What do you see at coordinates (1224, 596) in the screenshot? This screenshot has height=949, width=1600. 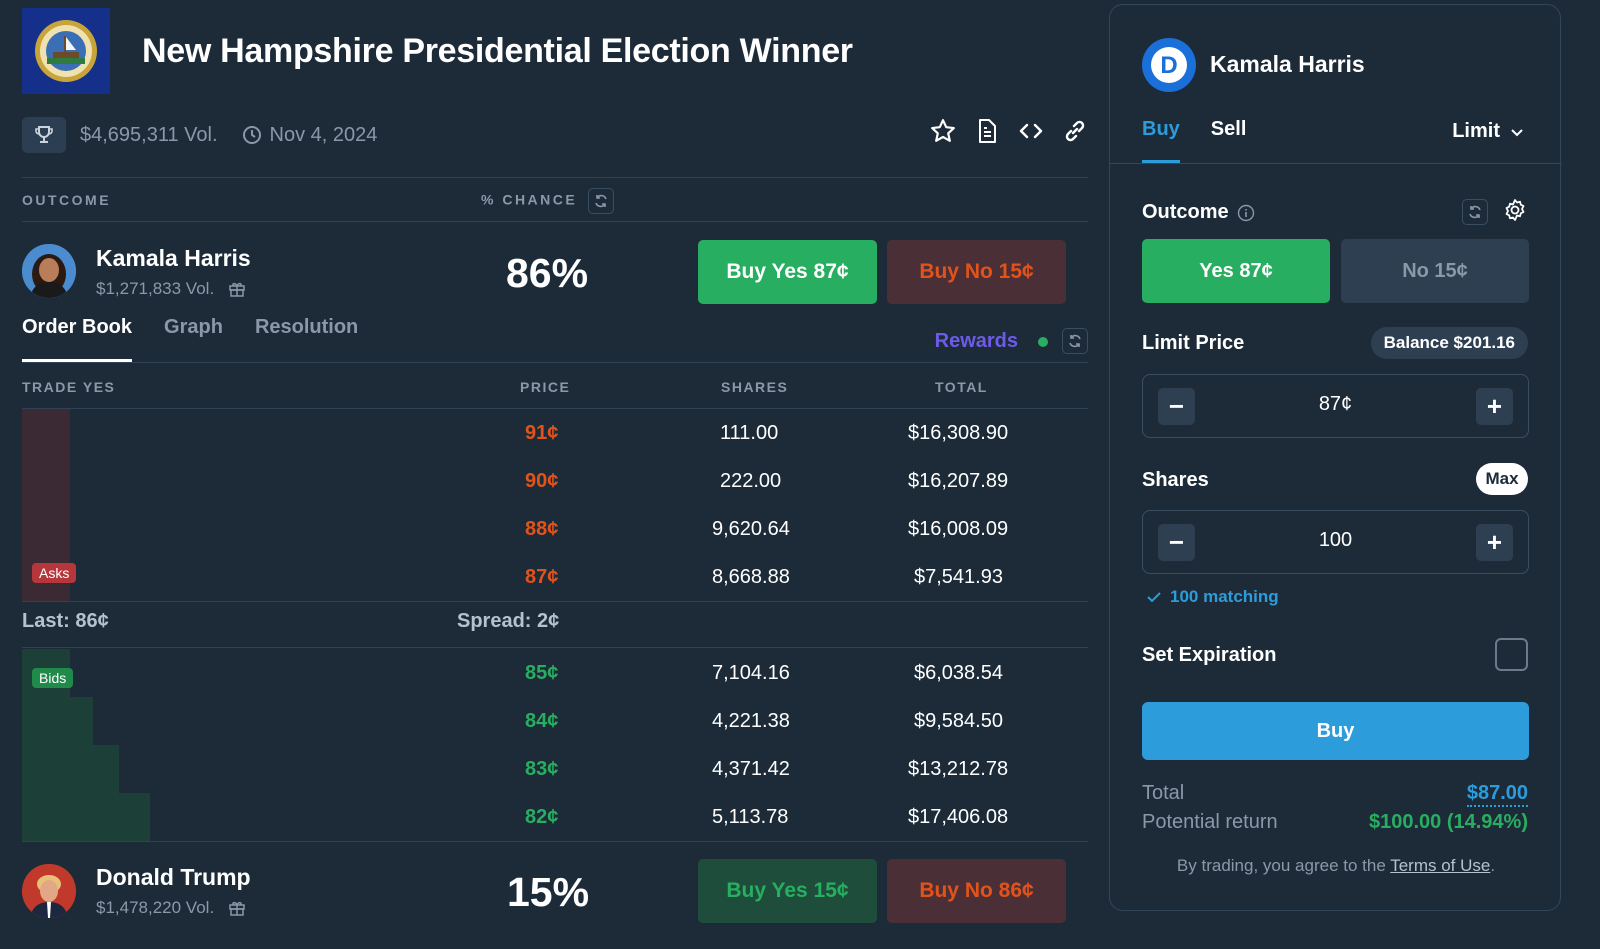 I see `matching-text: 100 matching` at bounding box center [1224, 596].